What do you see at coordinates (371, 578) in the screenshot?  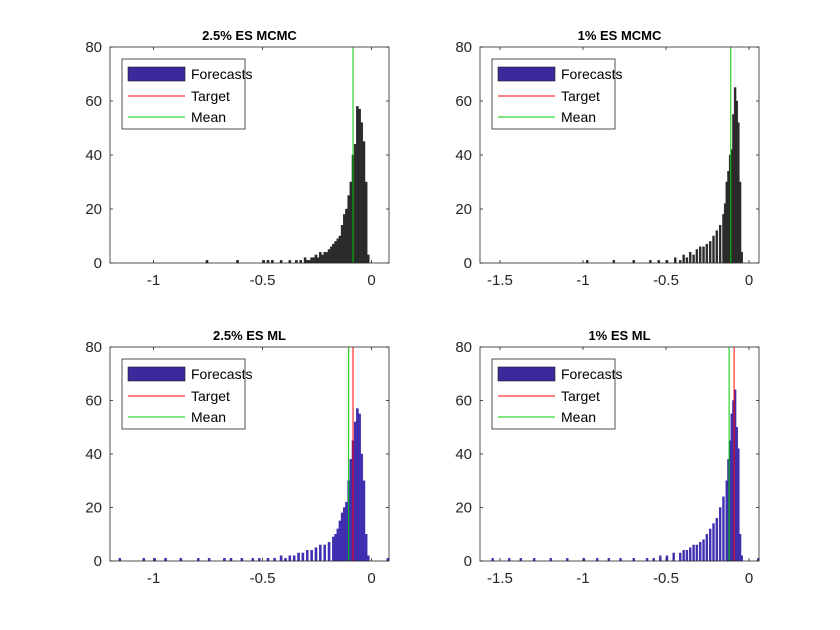 I see `x-tick-label: 0` at bounding box center [371, 578].